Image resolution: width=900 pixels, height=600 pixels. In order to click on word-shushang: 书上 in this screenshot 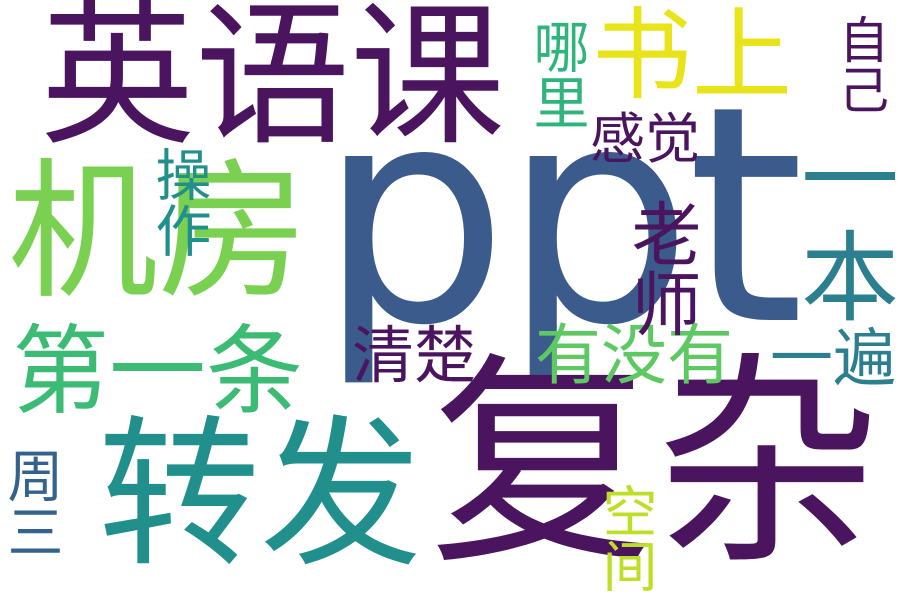, I will do `click(692, 57)`.